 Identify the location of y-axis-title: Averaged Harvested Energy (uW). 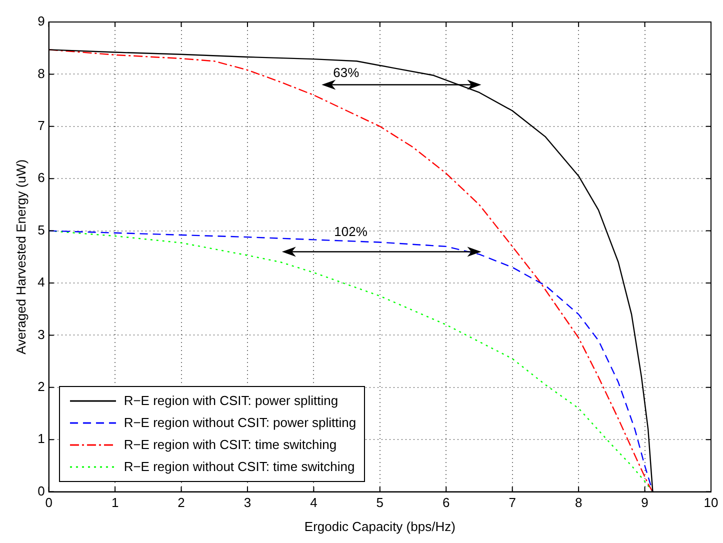
(20, 256).